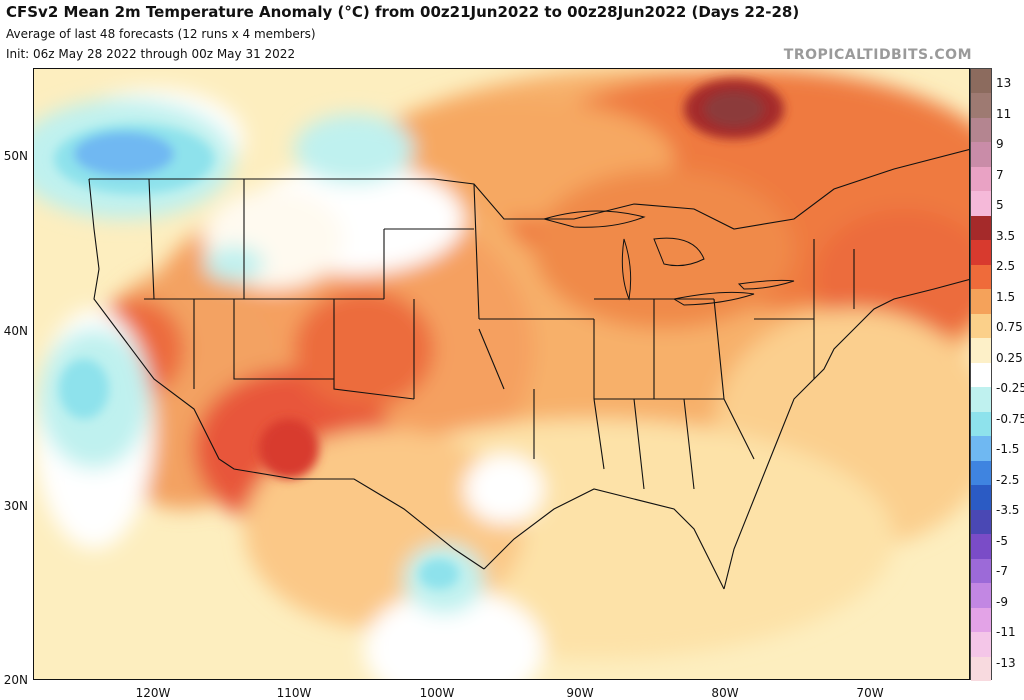  I want to click on lon-label-110w: 110W, so click(294, 693).